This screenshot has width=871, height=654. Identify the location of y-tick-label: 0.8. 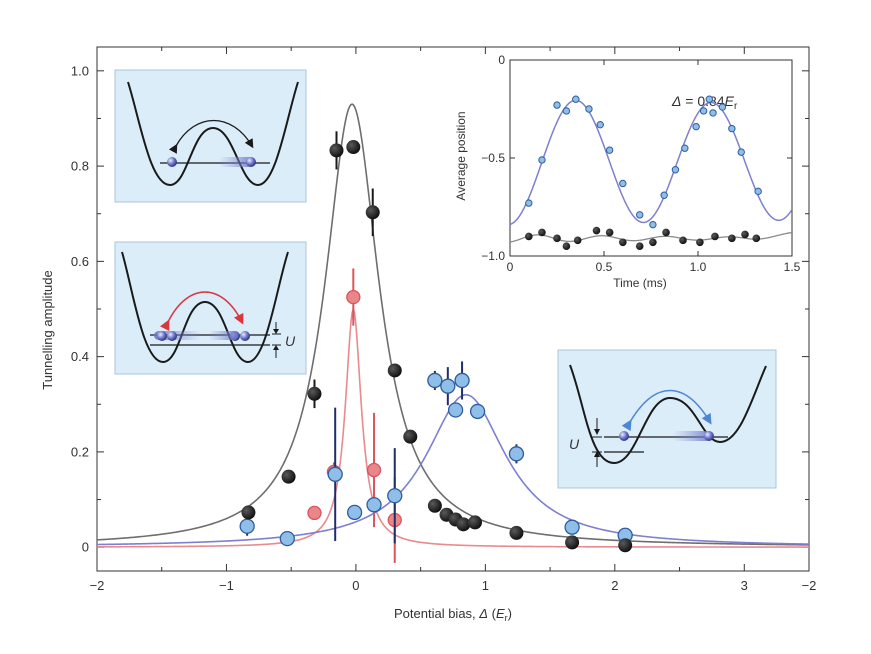
(80, 166).